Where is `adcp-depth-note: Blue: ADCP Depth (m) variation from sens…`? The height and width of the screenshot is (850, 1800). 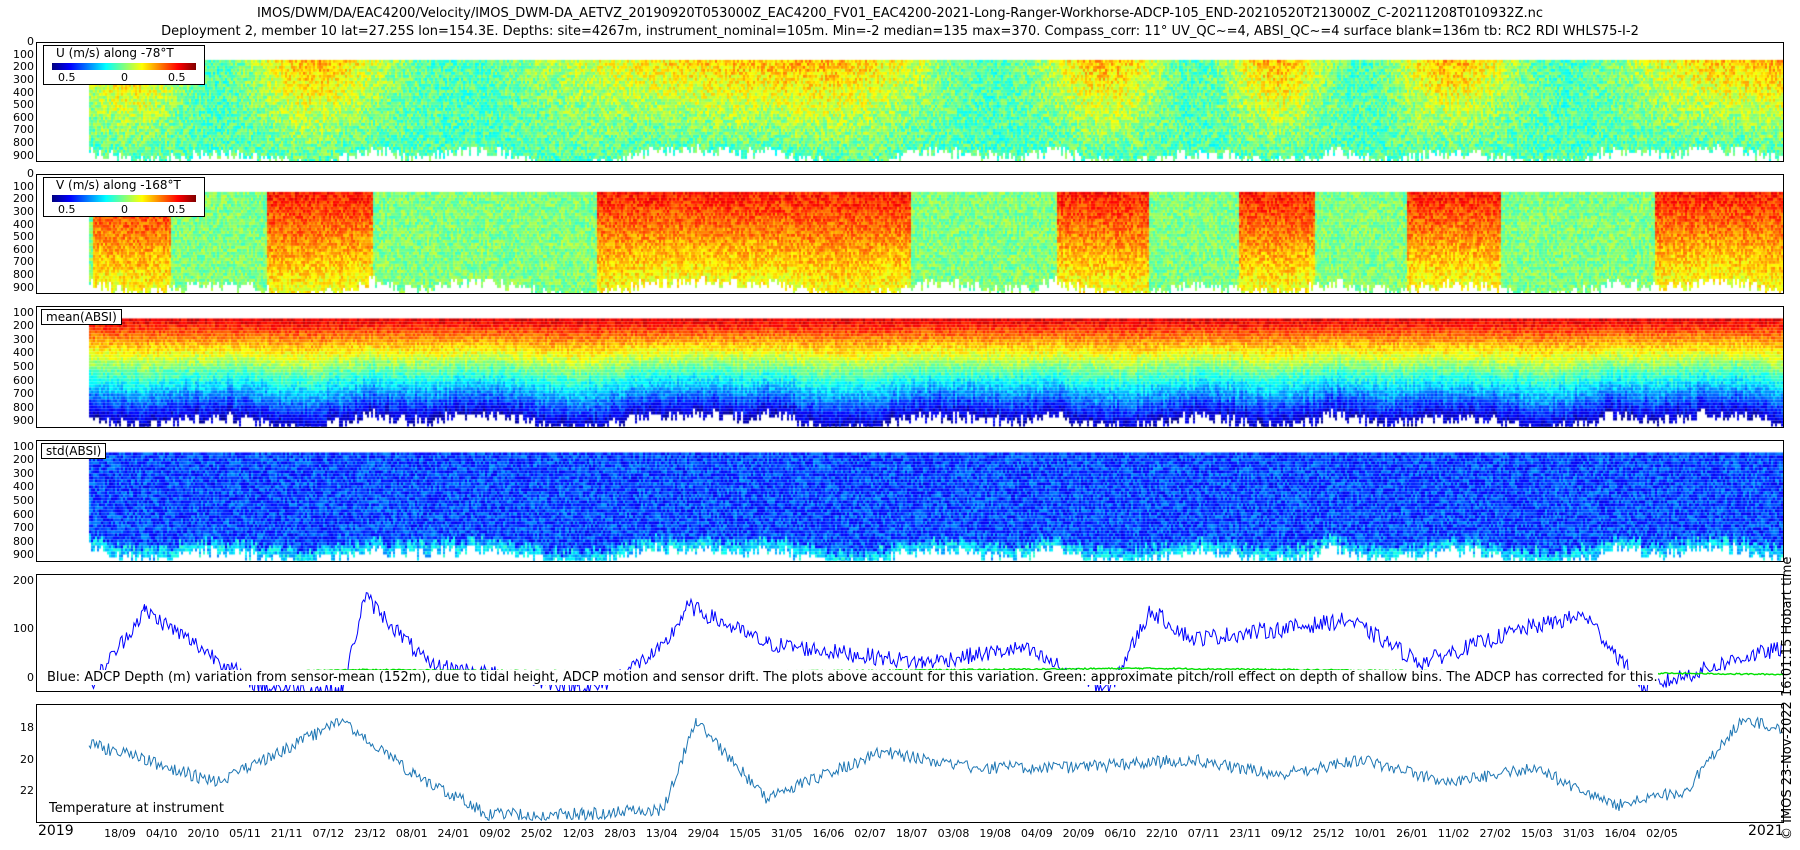 adcp-depth-note: Blue: ADCP Depth (m) variation from sens… is located at coordinates (852, 677).